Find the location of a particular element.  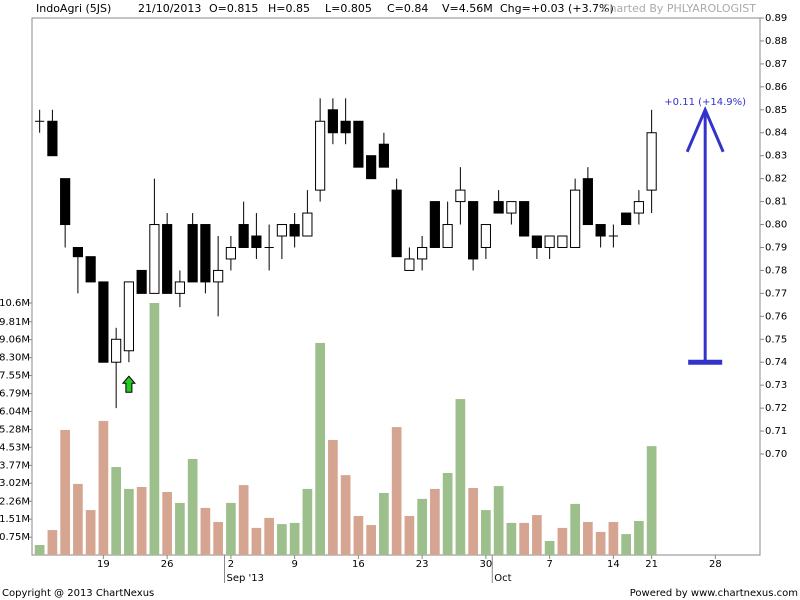

y-tick-label: 0.73 is located at coordinates (776, 385).